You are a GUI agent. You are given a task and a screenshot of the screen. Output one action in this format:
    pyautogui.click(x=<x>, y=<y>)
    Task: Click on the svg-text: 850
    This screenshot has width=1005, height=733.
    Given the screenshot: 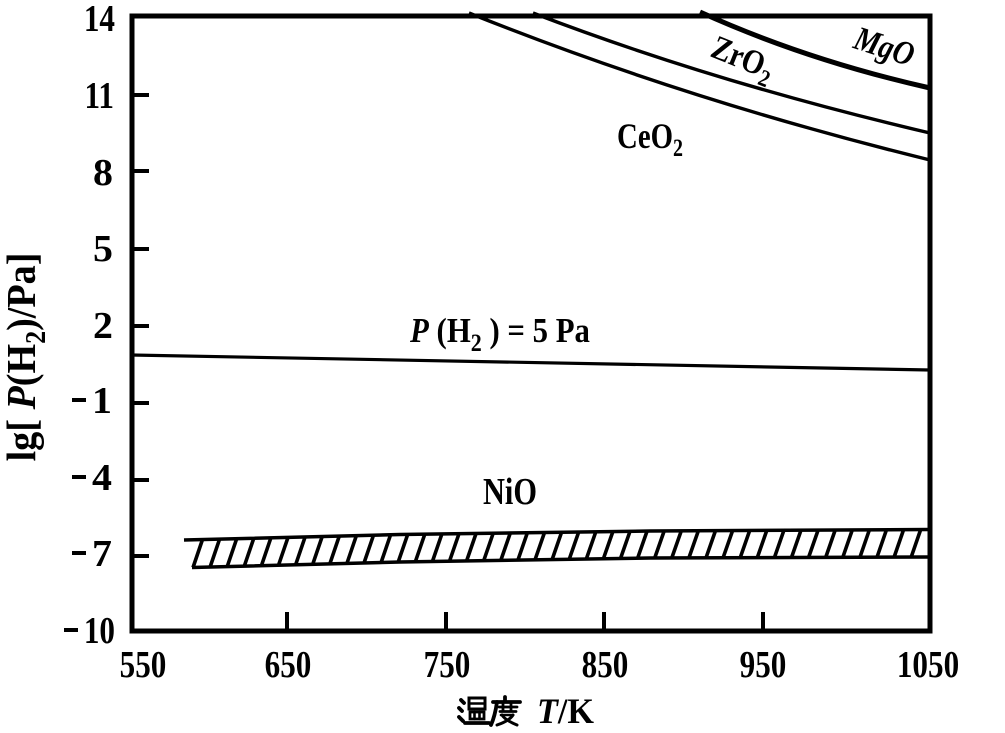 What is the action you would take?
    pyautogui.click(x=605, y=664)
    